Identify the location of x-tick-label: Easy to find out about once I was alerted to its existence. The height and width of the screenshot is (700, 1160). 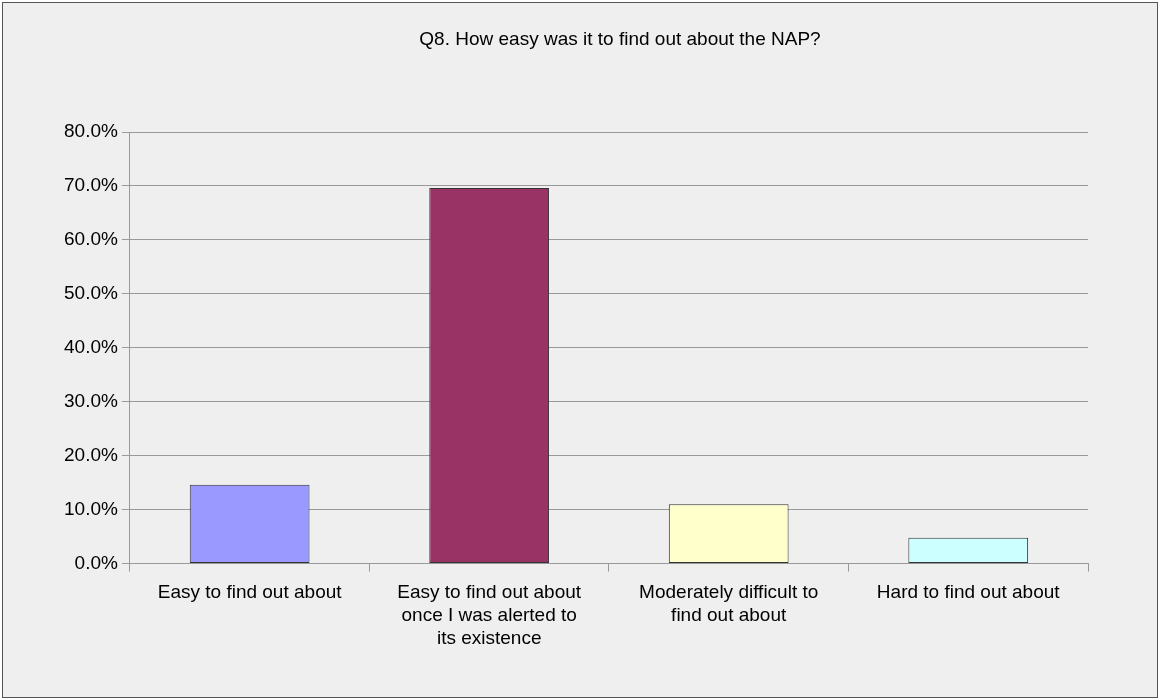
(489, 614).